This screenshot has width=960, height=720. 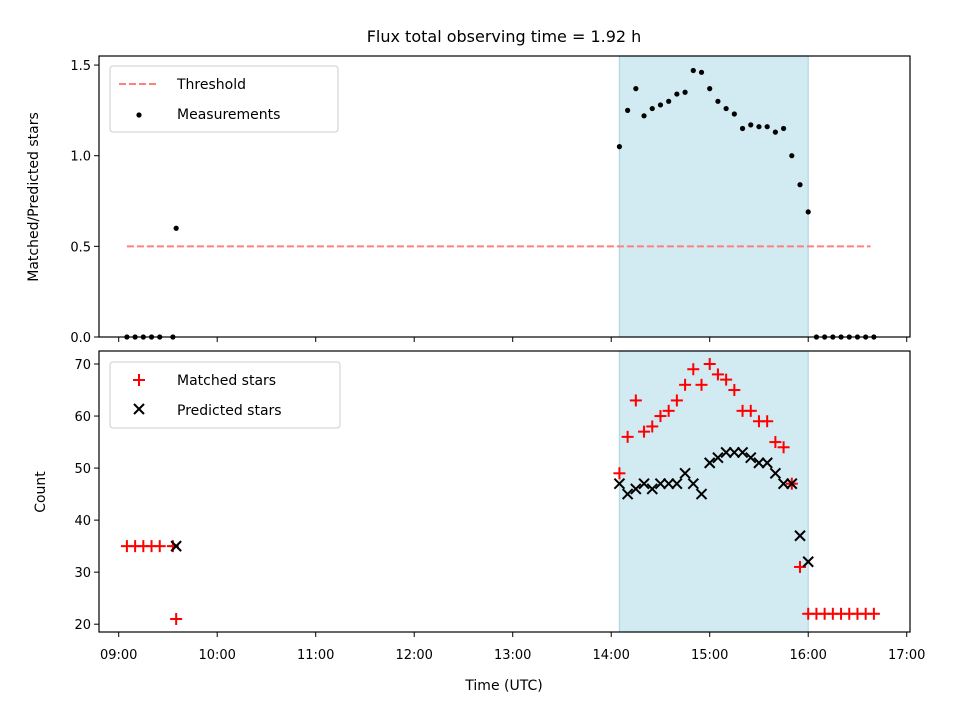 What do you see at coordinates (228, 115) in the screenshot?
I see `legend-measurements-label: Measurements` at bounding box center [228, 115].